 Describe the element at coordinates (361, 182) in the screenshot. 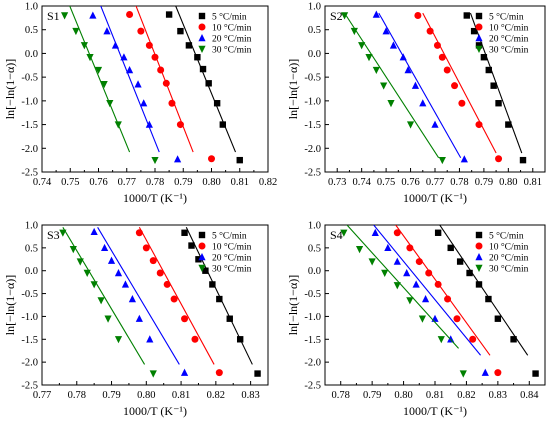

I see `x-tick-label: 0.74` at that location.